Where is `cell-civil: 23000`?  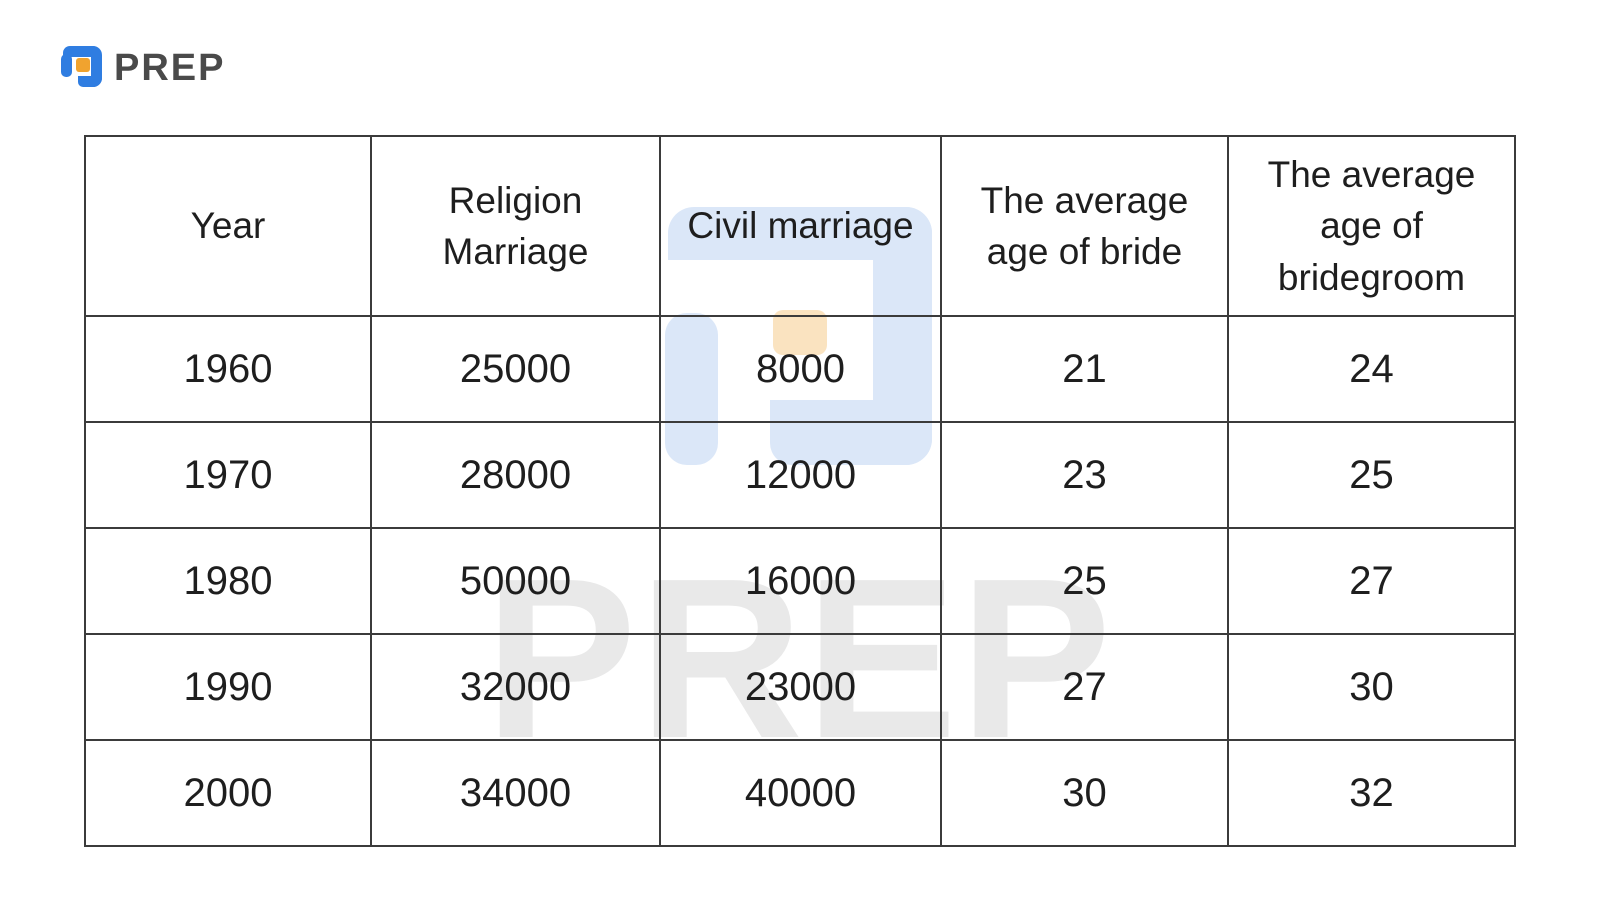
cell-civil: 23000 is located at coordinates (800, 687).